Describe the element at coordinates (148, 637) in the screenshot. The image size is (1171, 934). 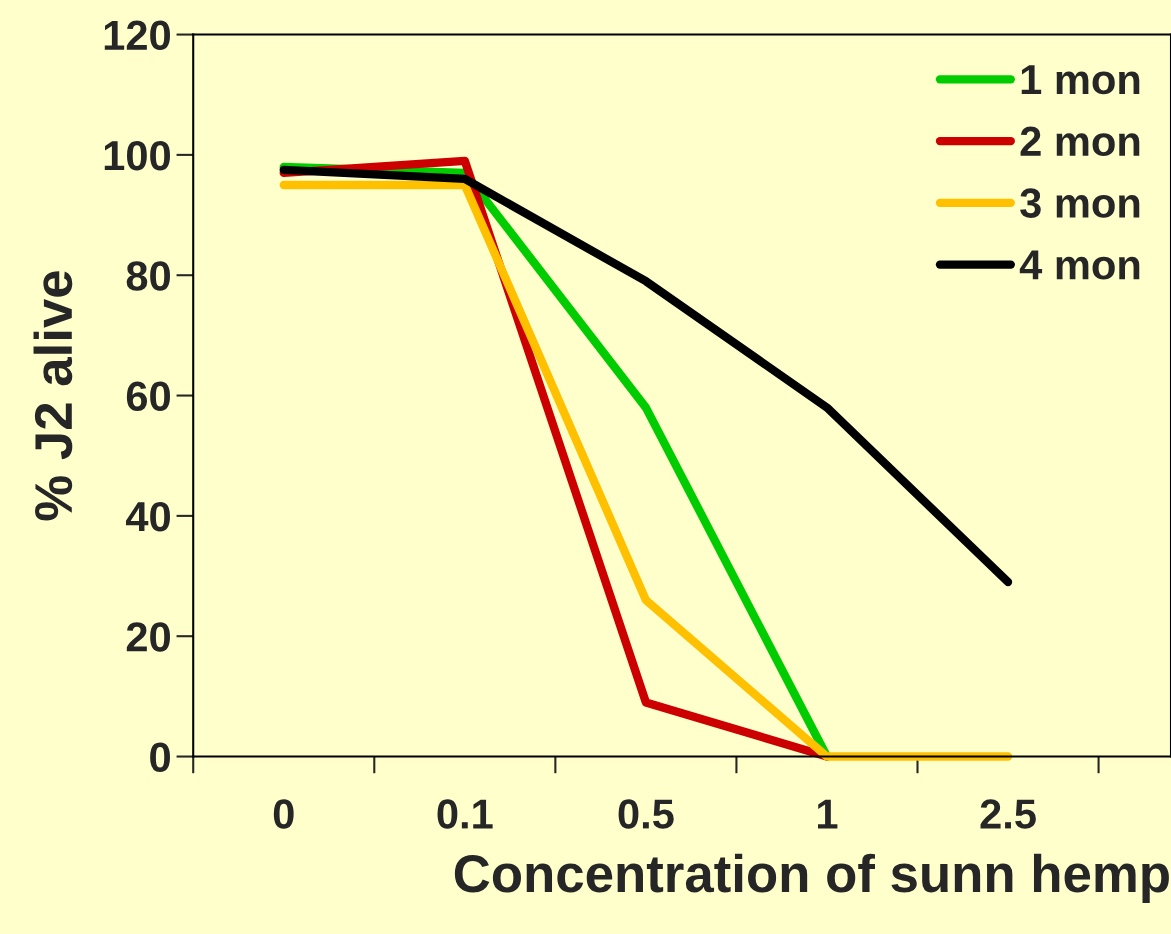
I see `y-tick-label: 20` at that location.